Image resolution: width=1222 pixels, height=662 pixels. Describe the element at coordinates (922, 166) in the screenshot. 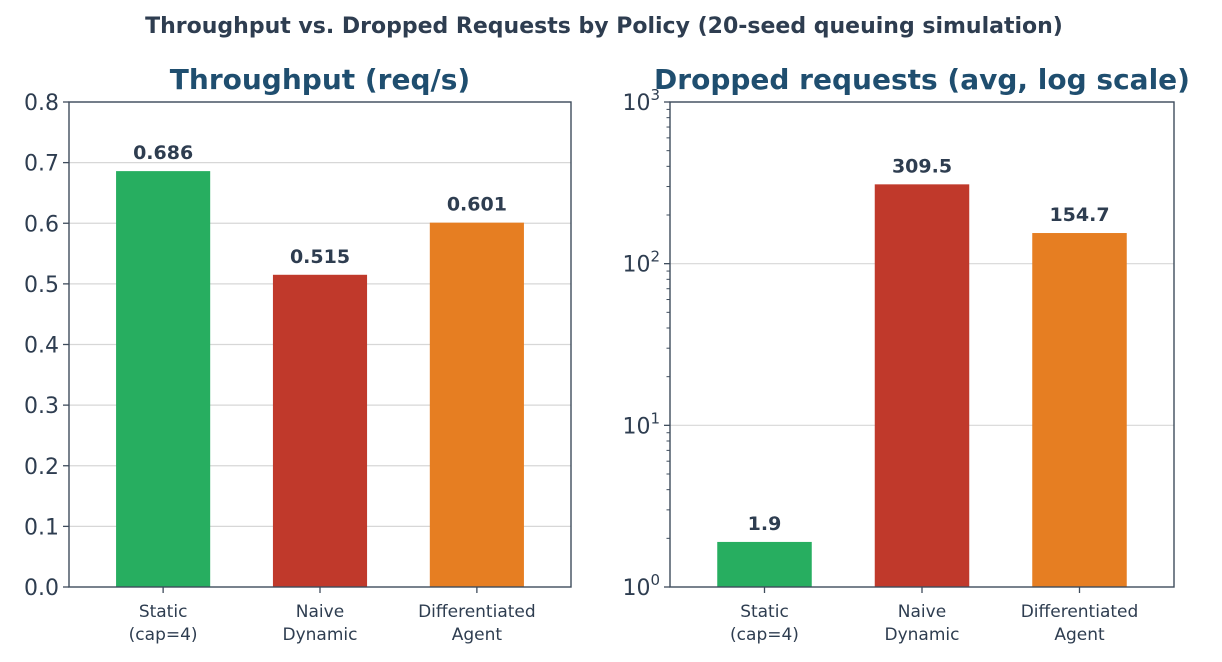

I see `bar-value-label: 309.5` at that location.